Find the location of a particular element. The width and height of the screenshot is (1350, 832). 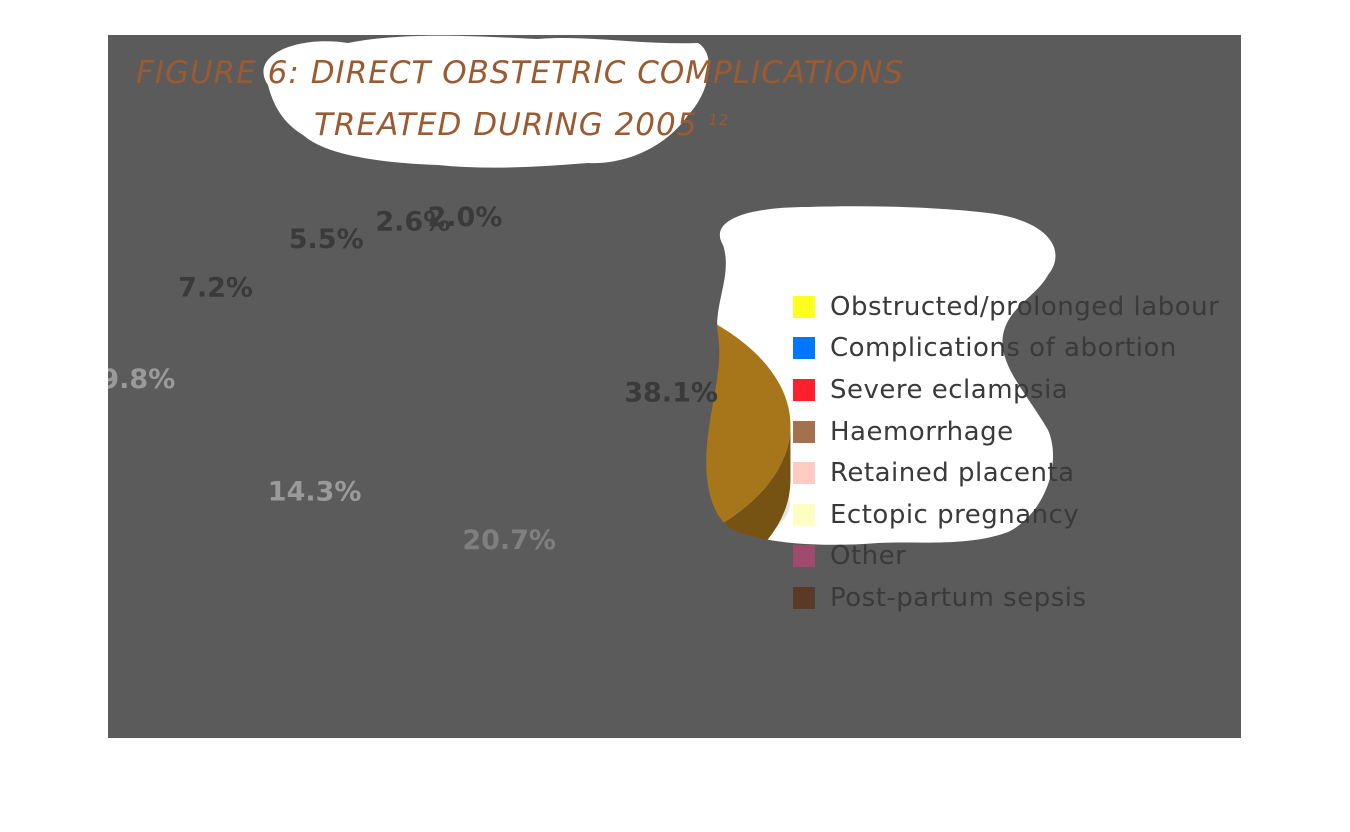

chart-title-line-1: FIGURE 6: DIRECT OBSTETRIC COMPLICATIONS is located at coordinates (520, 73).